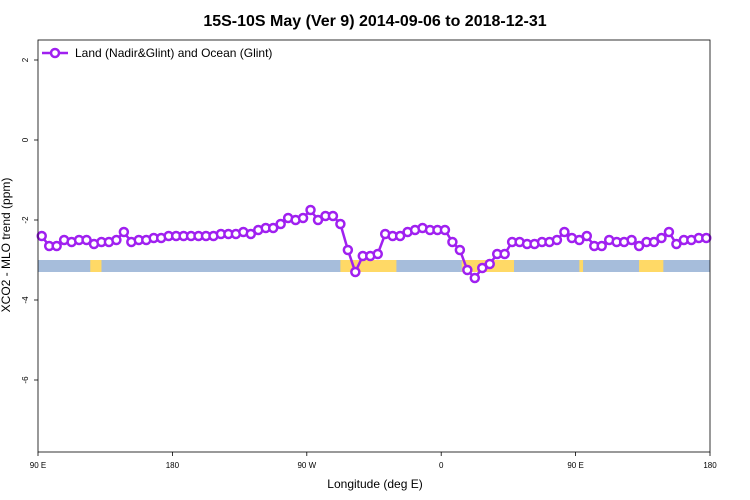 This screenshot has height=500, width=750. I want to click on x-axis-label: Longitude (deg E), so click(374, 484).